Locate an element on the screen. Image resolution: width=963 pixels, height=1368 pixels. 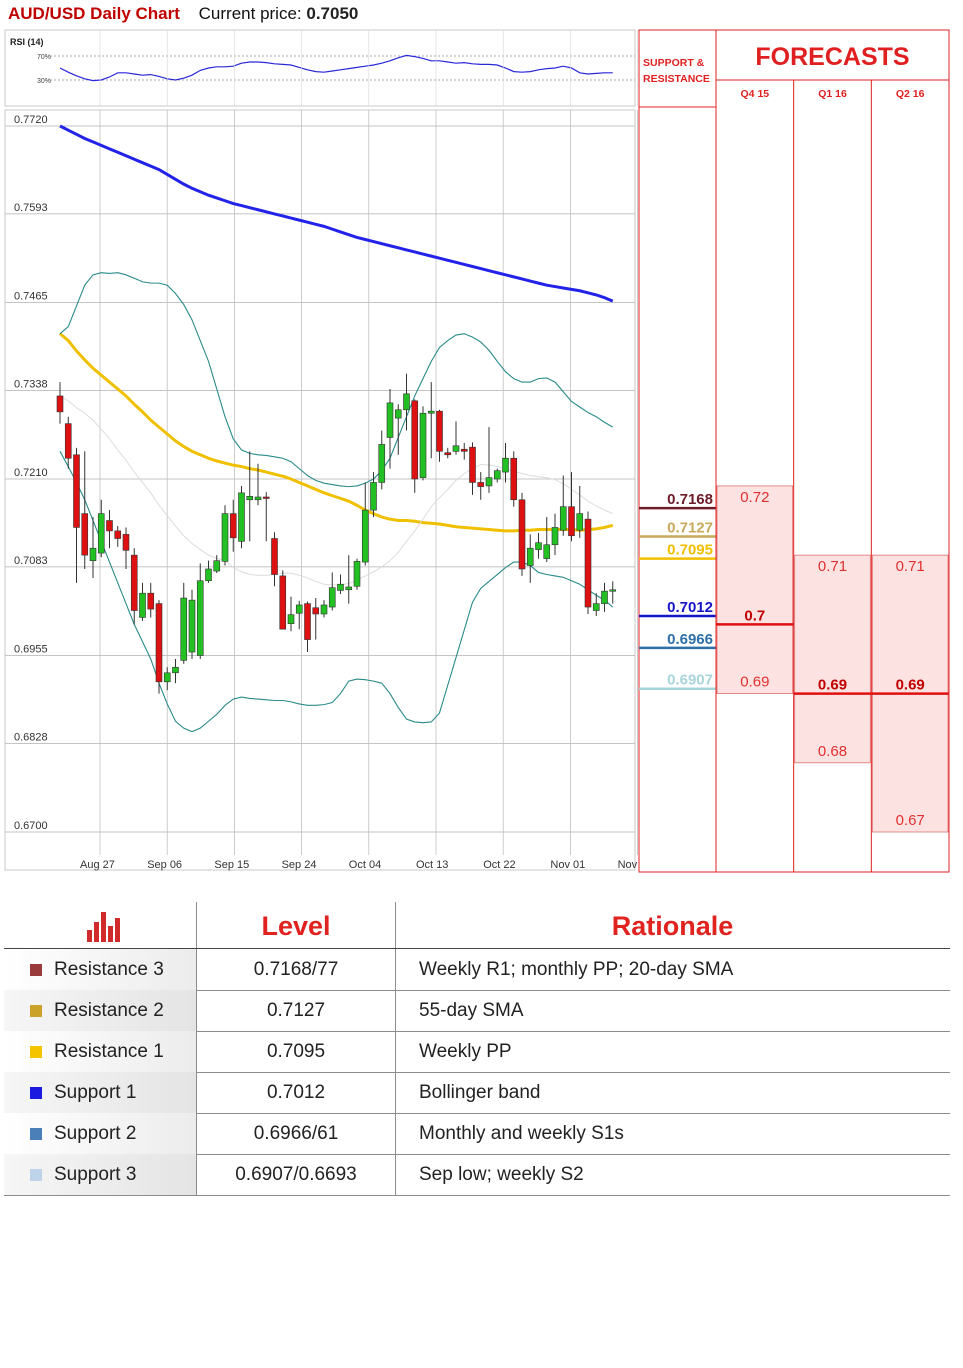
forecast-column-label: Q4 15 is located at coordinates (755, 94).